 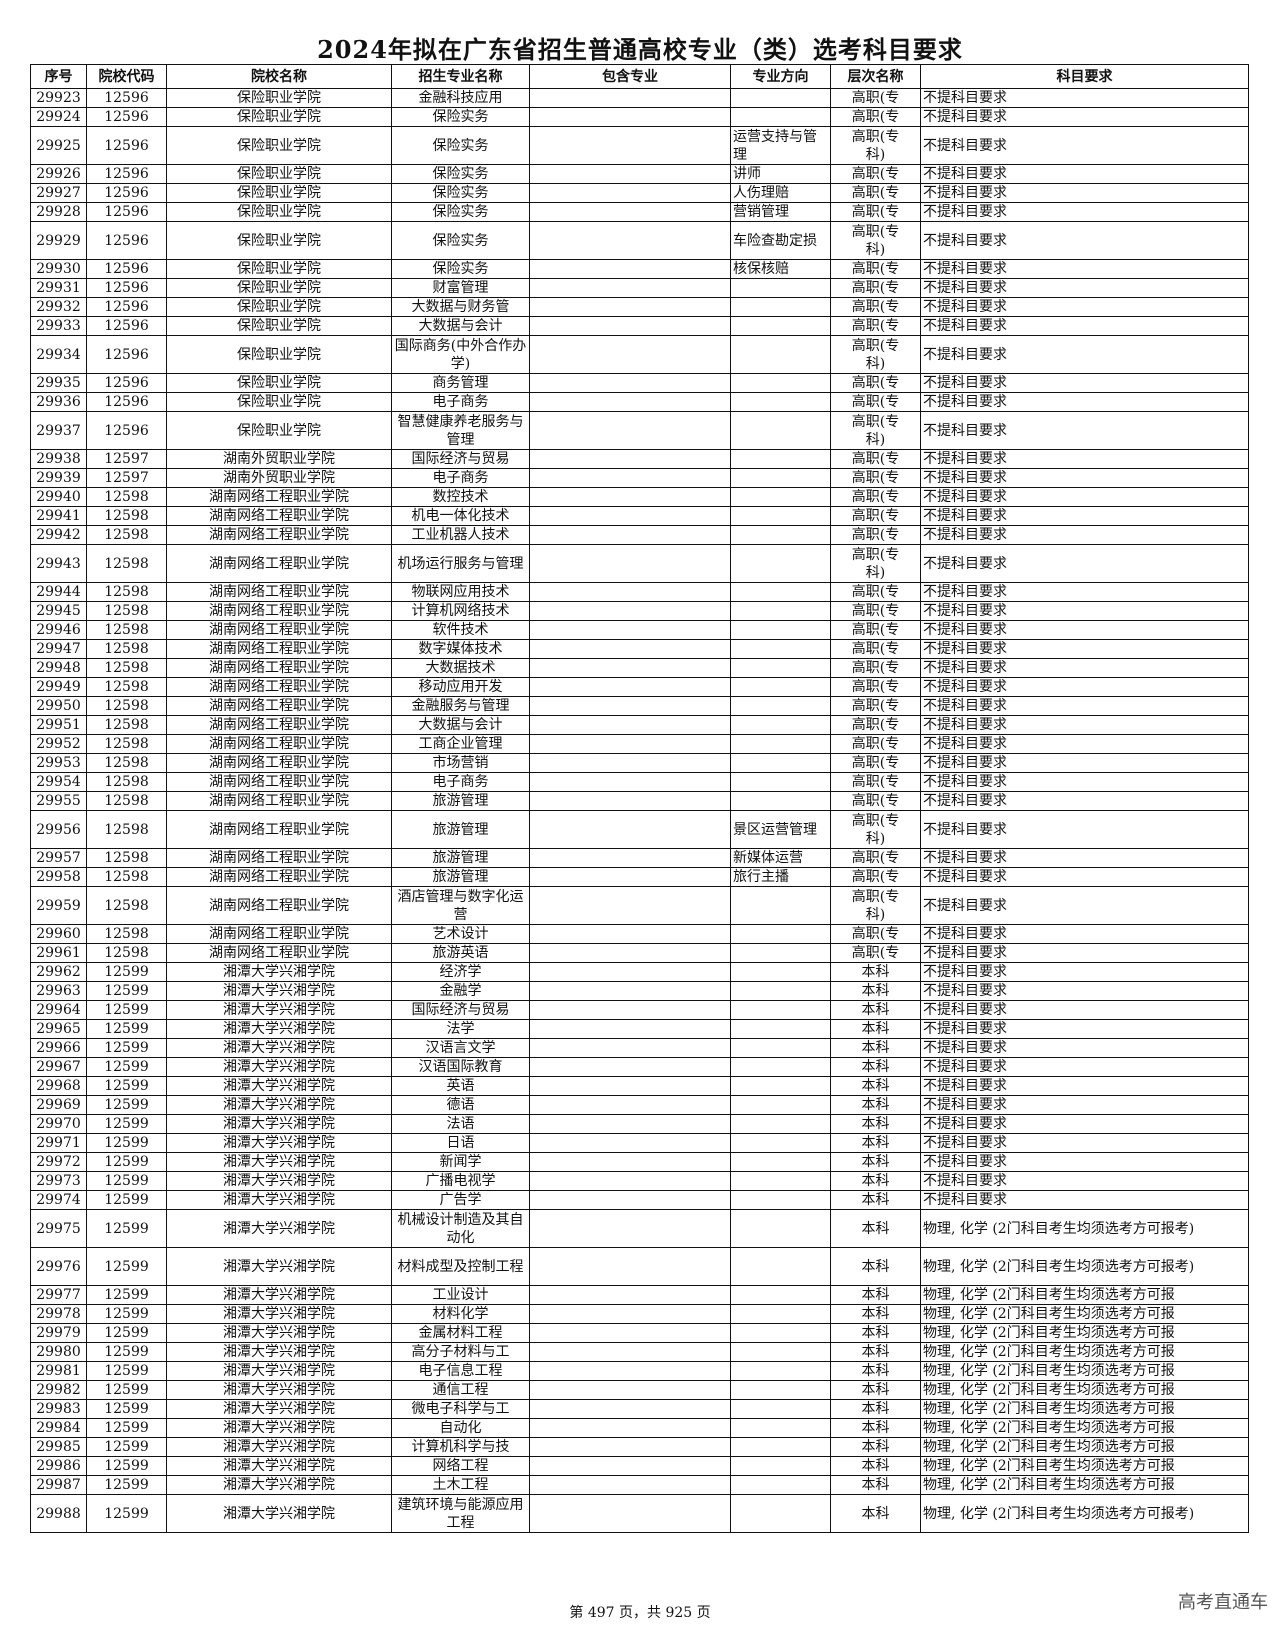 What do you see at coordinates (58, 1105) in the screenshot?
I see `cell-seq: 29969` at bounding box center [58, 1105].